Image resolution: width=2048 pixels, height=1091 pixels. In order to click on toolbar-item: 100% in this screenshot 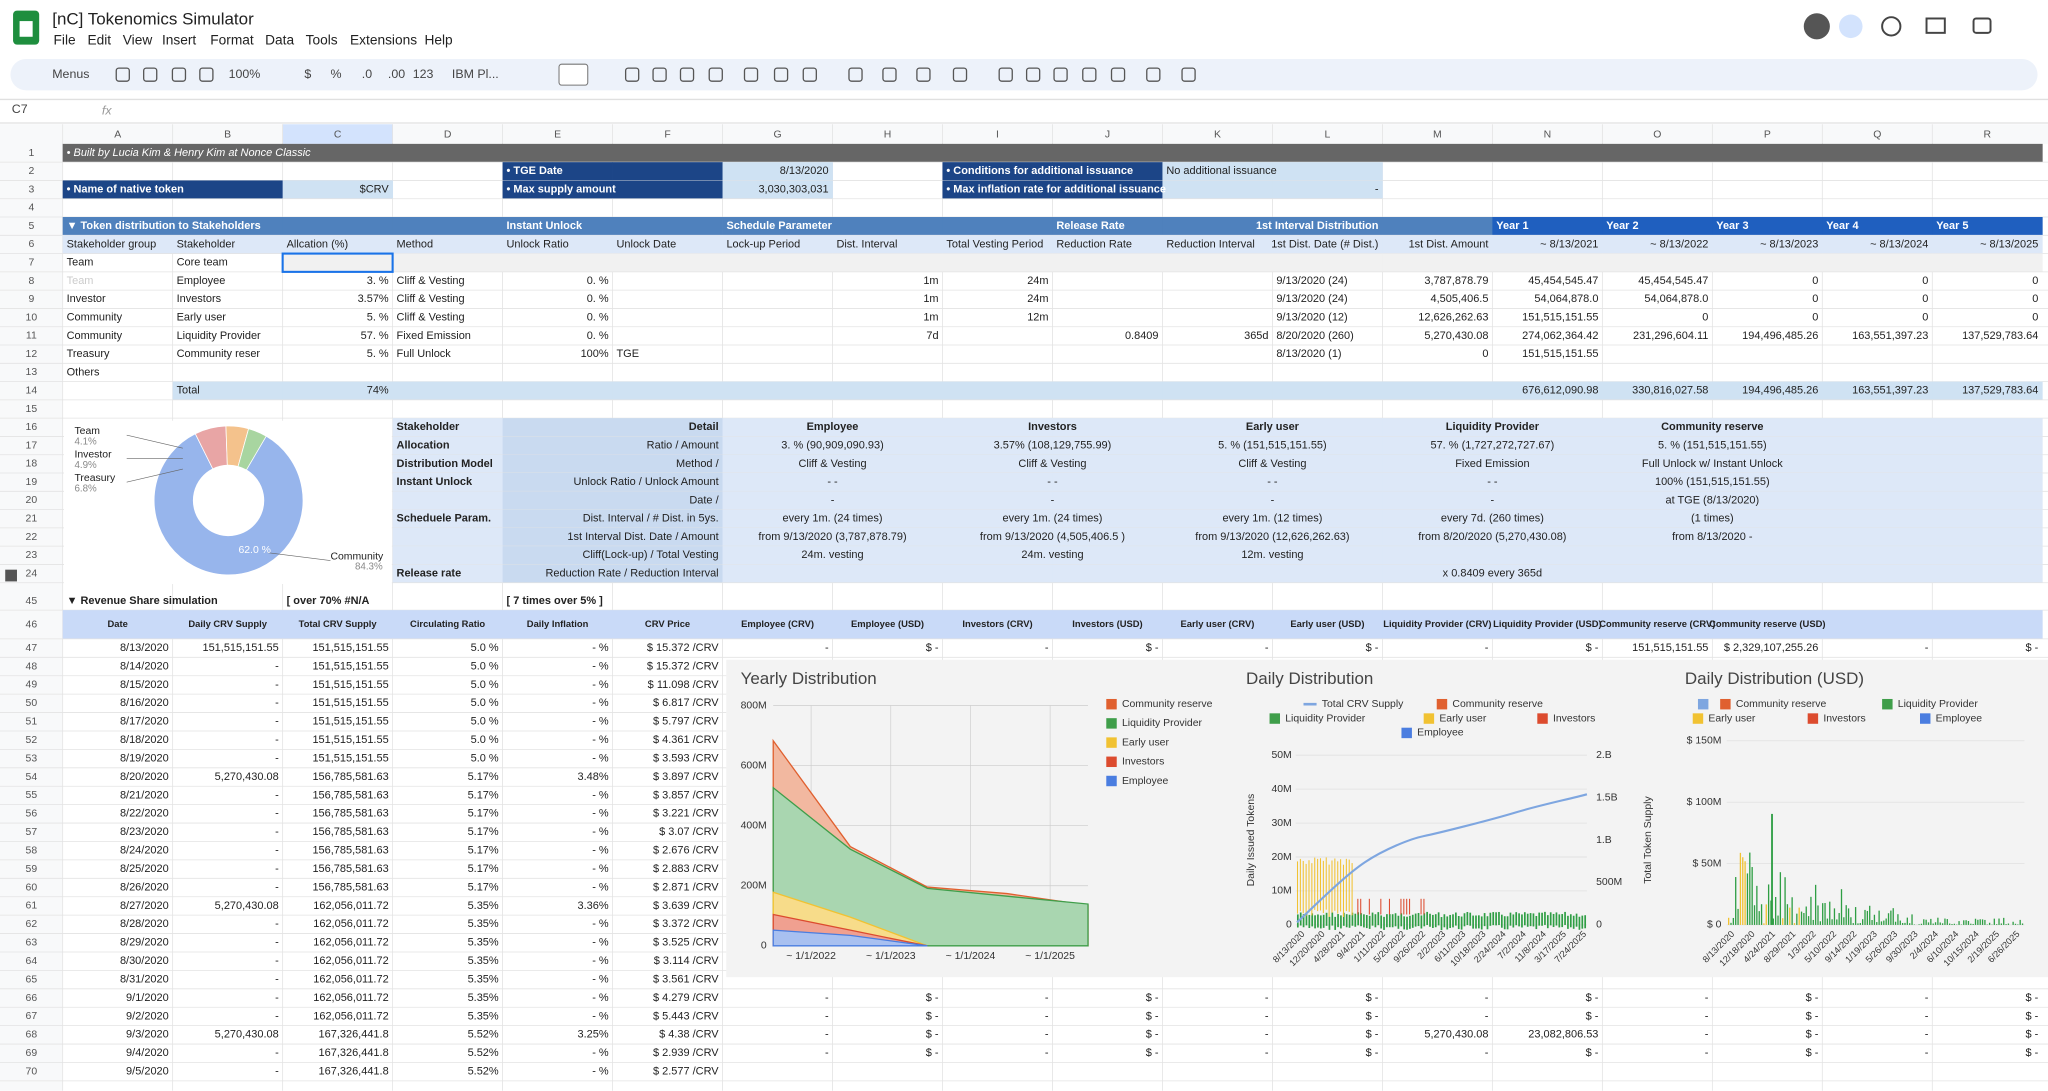, I will do `click(245, 74)`.